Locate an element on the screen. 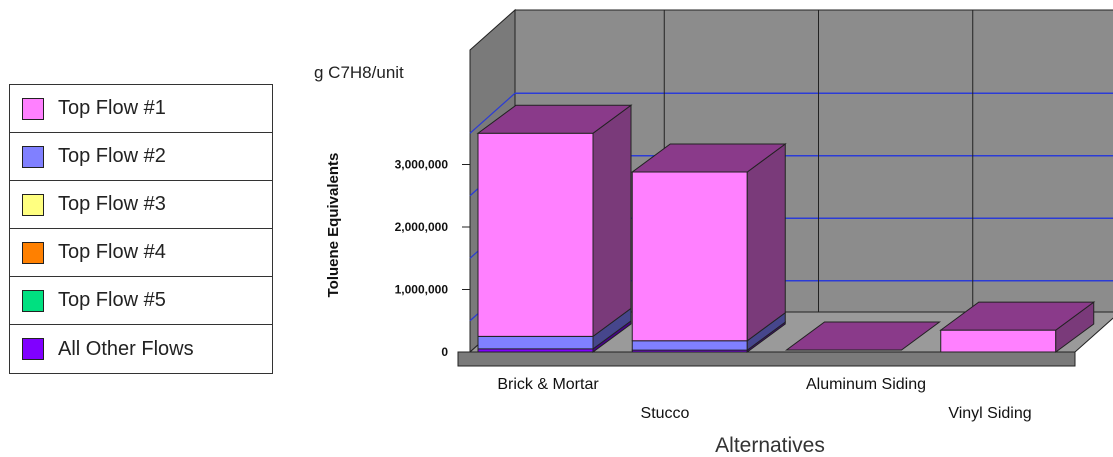 The image size is (1113, 457). y-tick-label: 3,000,000 is located at coordinates (422, 165).